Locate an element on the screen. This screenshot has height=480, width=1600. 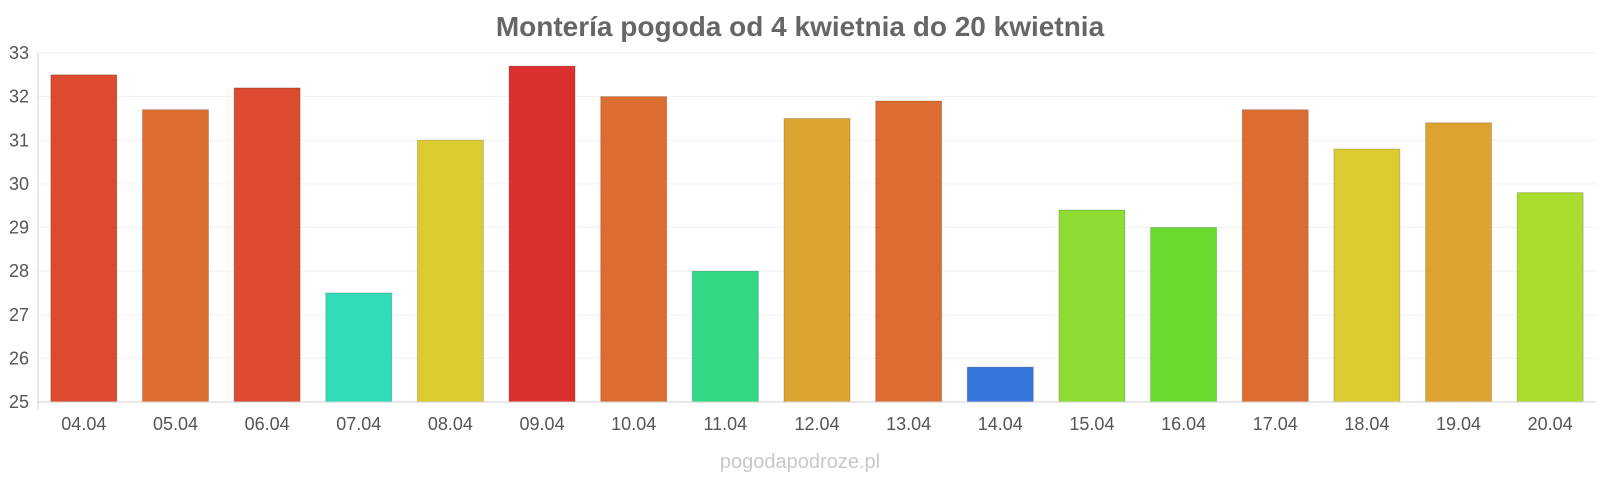
y-tick-label: 33 is located at coordinates (19, 53).